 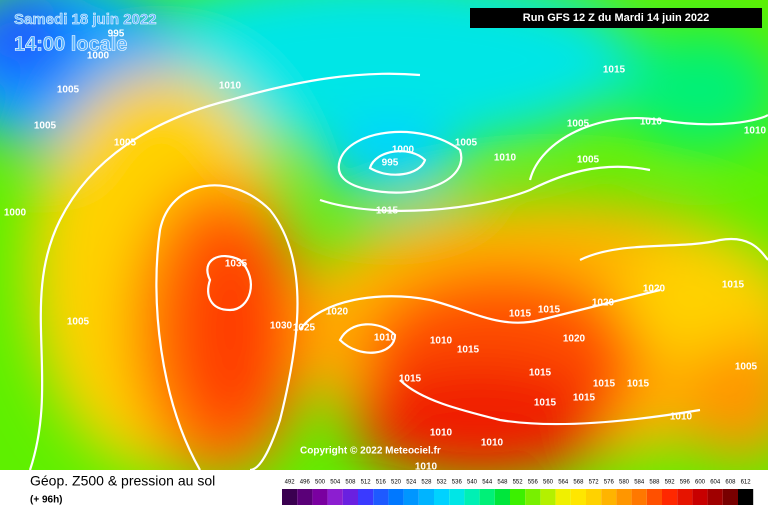 What do you see at coordinates (563, 483) in the screenshot?
I see `colorbar-tick-label: 564` at bounding box center [563, 483].